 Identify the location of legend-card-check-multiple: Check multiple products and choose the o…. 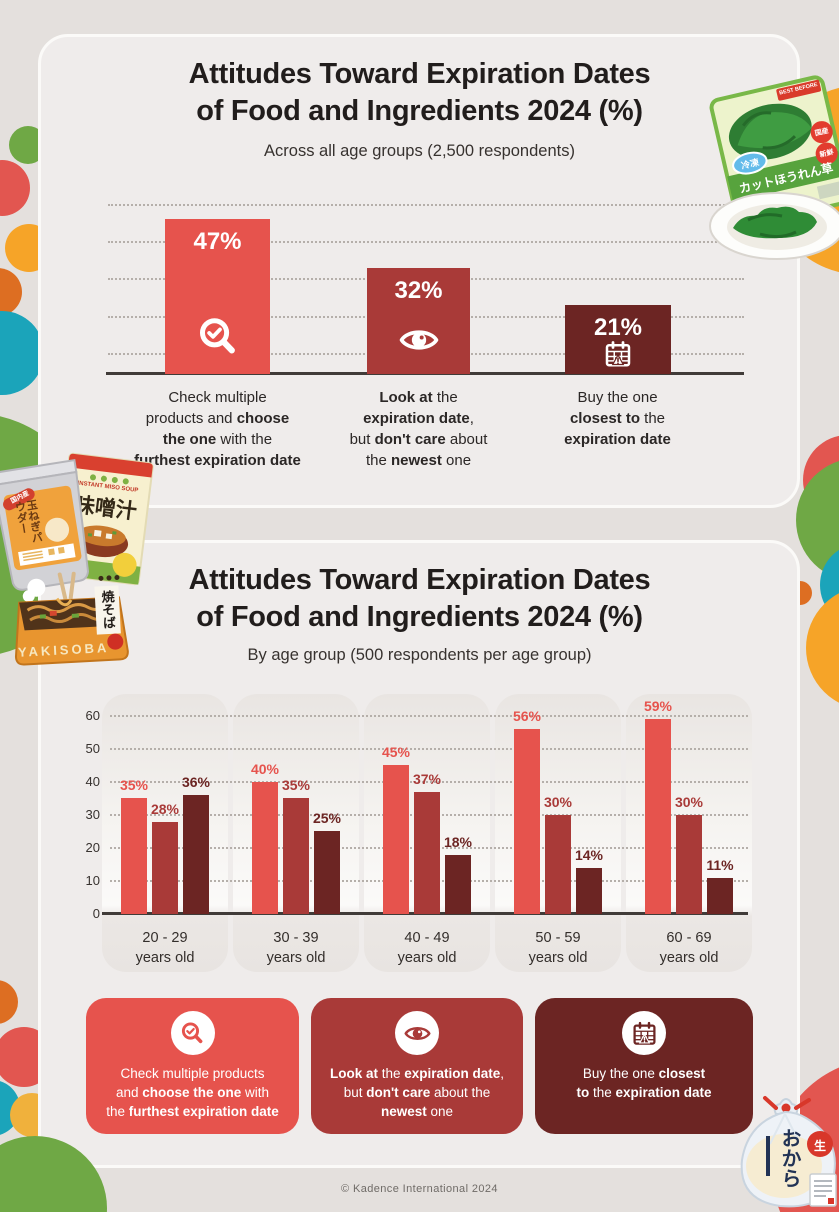
(192, 1066).